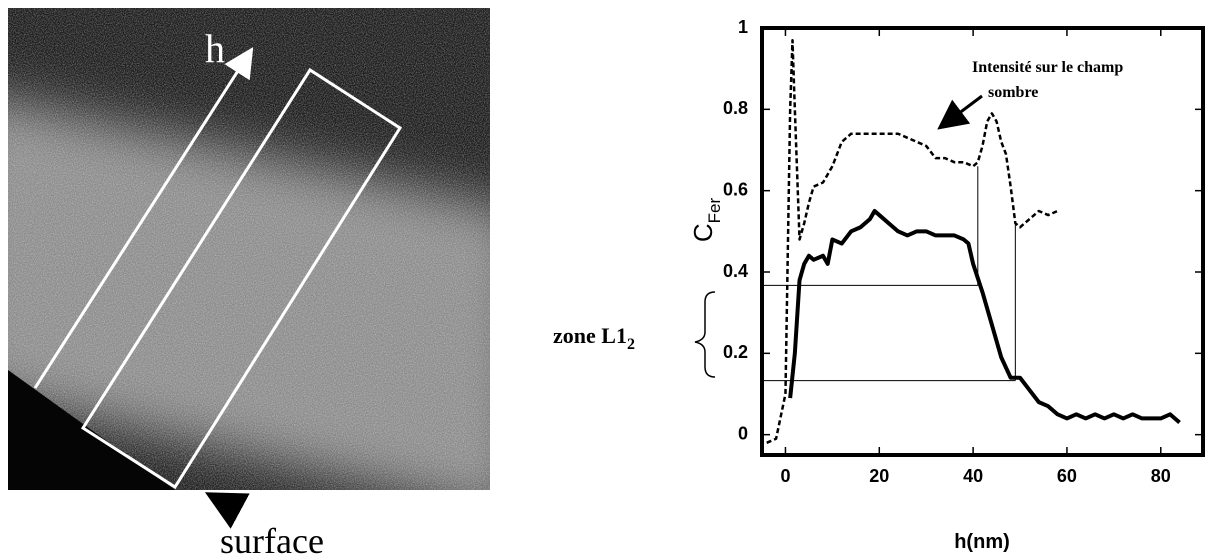  What do you see at coordinates (1161, 476) in the screenshot?
I see `x-tick-label: 80` at bounding box center [1161, 476].